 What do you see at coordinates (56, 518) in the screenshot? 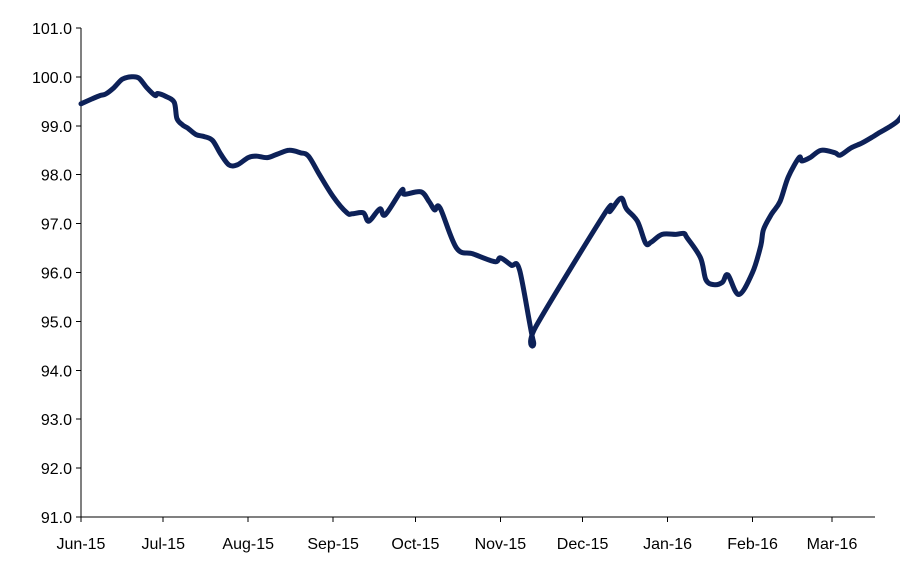
I see `y-tick-label: 91.0` at bounding box center [56, 518].